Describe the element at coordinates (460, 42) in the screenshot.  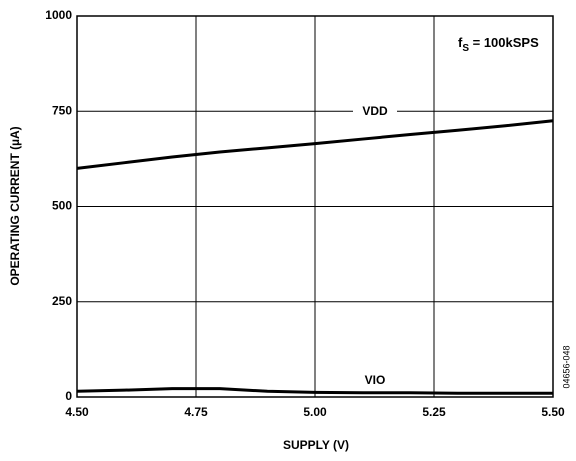
I see `annotation-base: f` at that location.